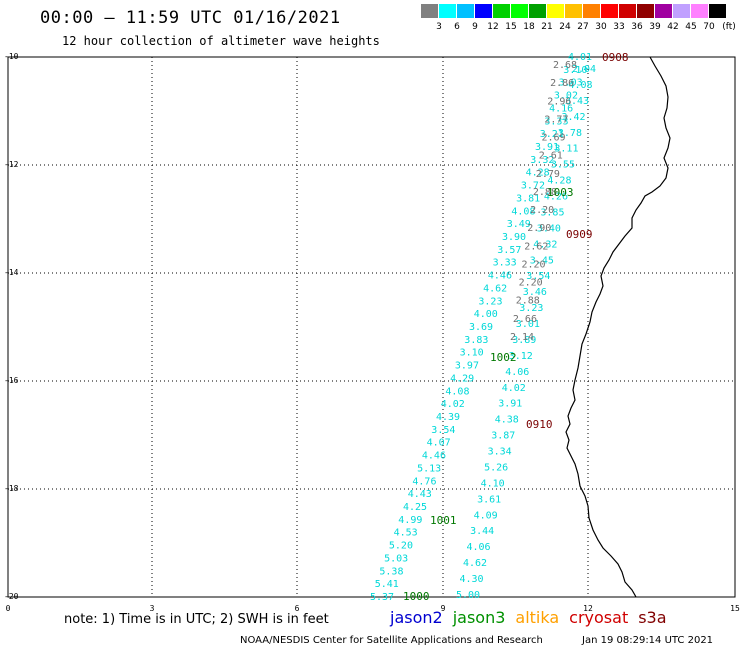  What do you see at coordinates (559, 181) in the screenshot?
I see `wave-height-label: 4.28` at bounding box center [559, 181].